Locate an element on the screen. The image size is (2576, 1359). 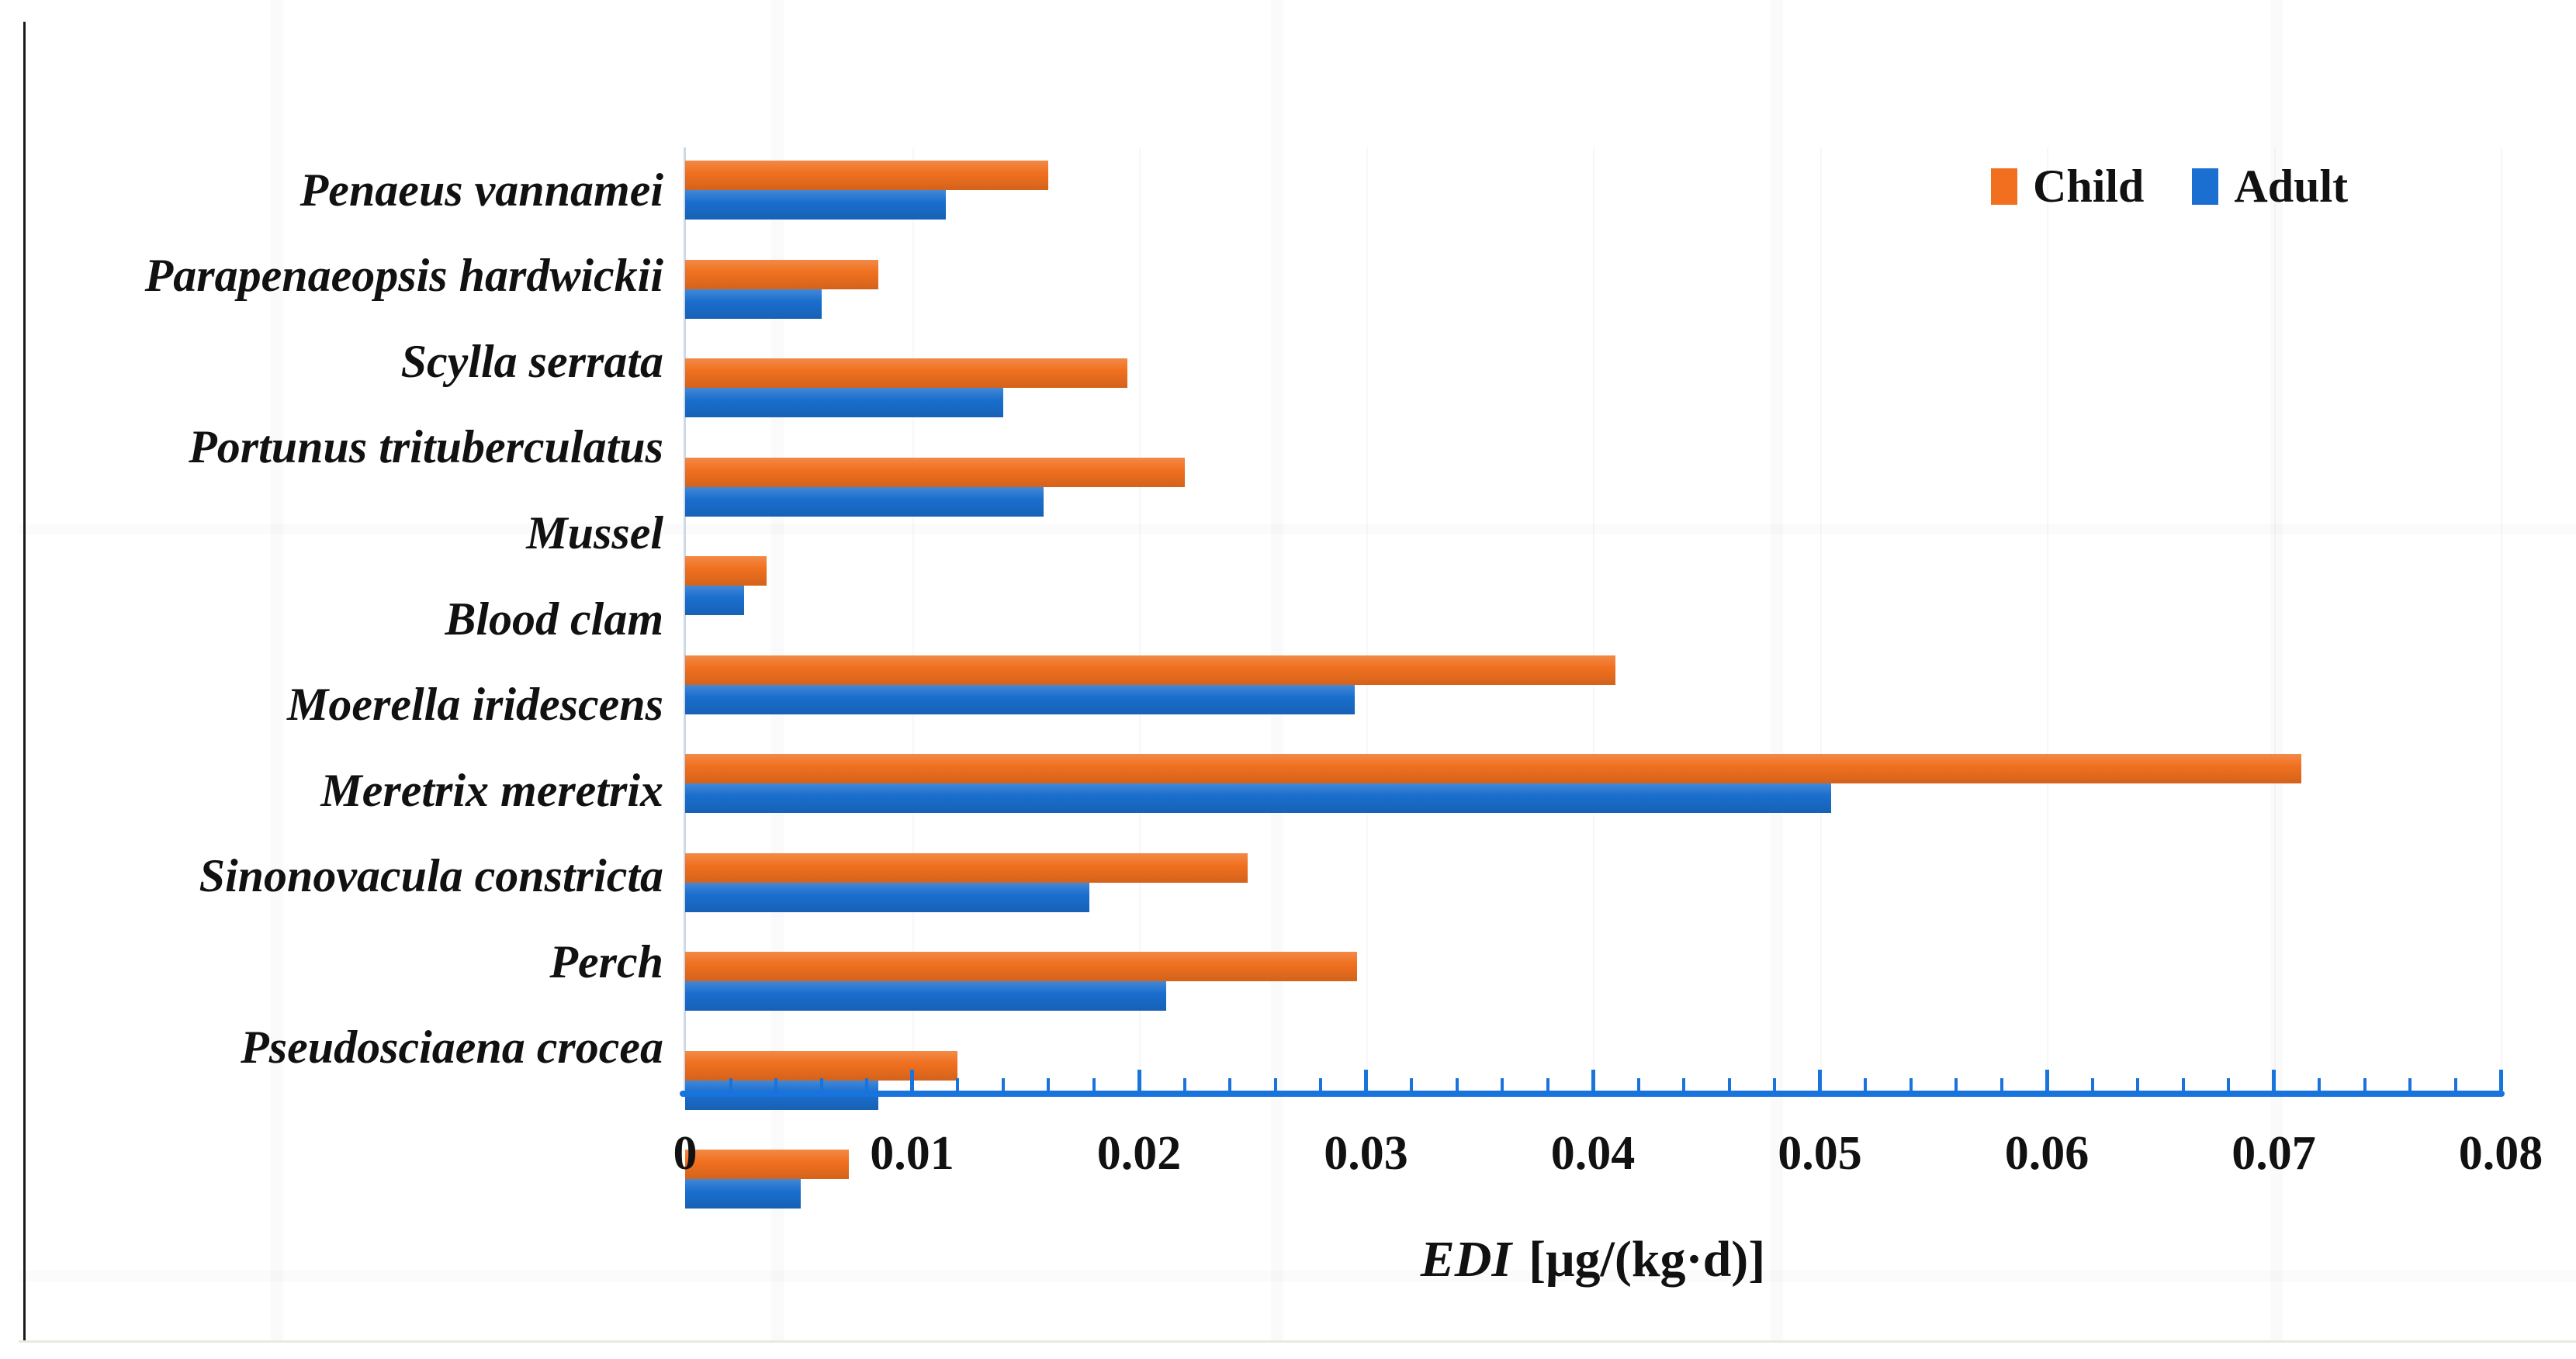
category-label: Scylla serrata is located at coordinates (531, 361).